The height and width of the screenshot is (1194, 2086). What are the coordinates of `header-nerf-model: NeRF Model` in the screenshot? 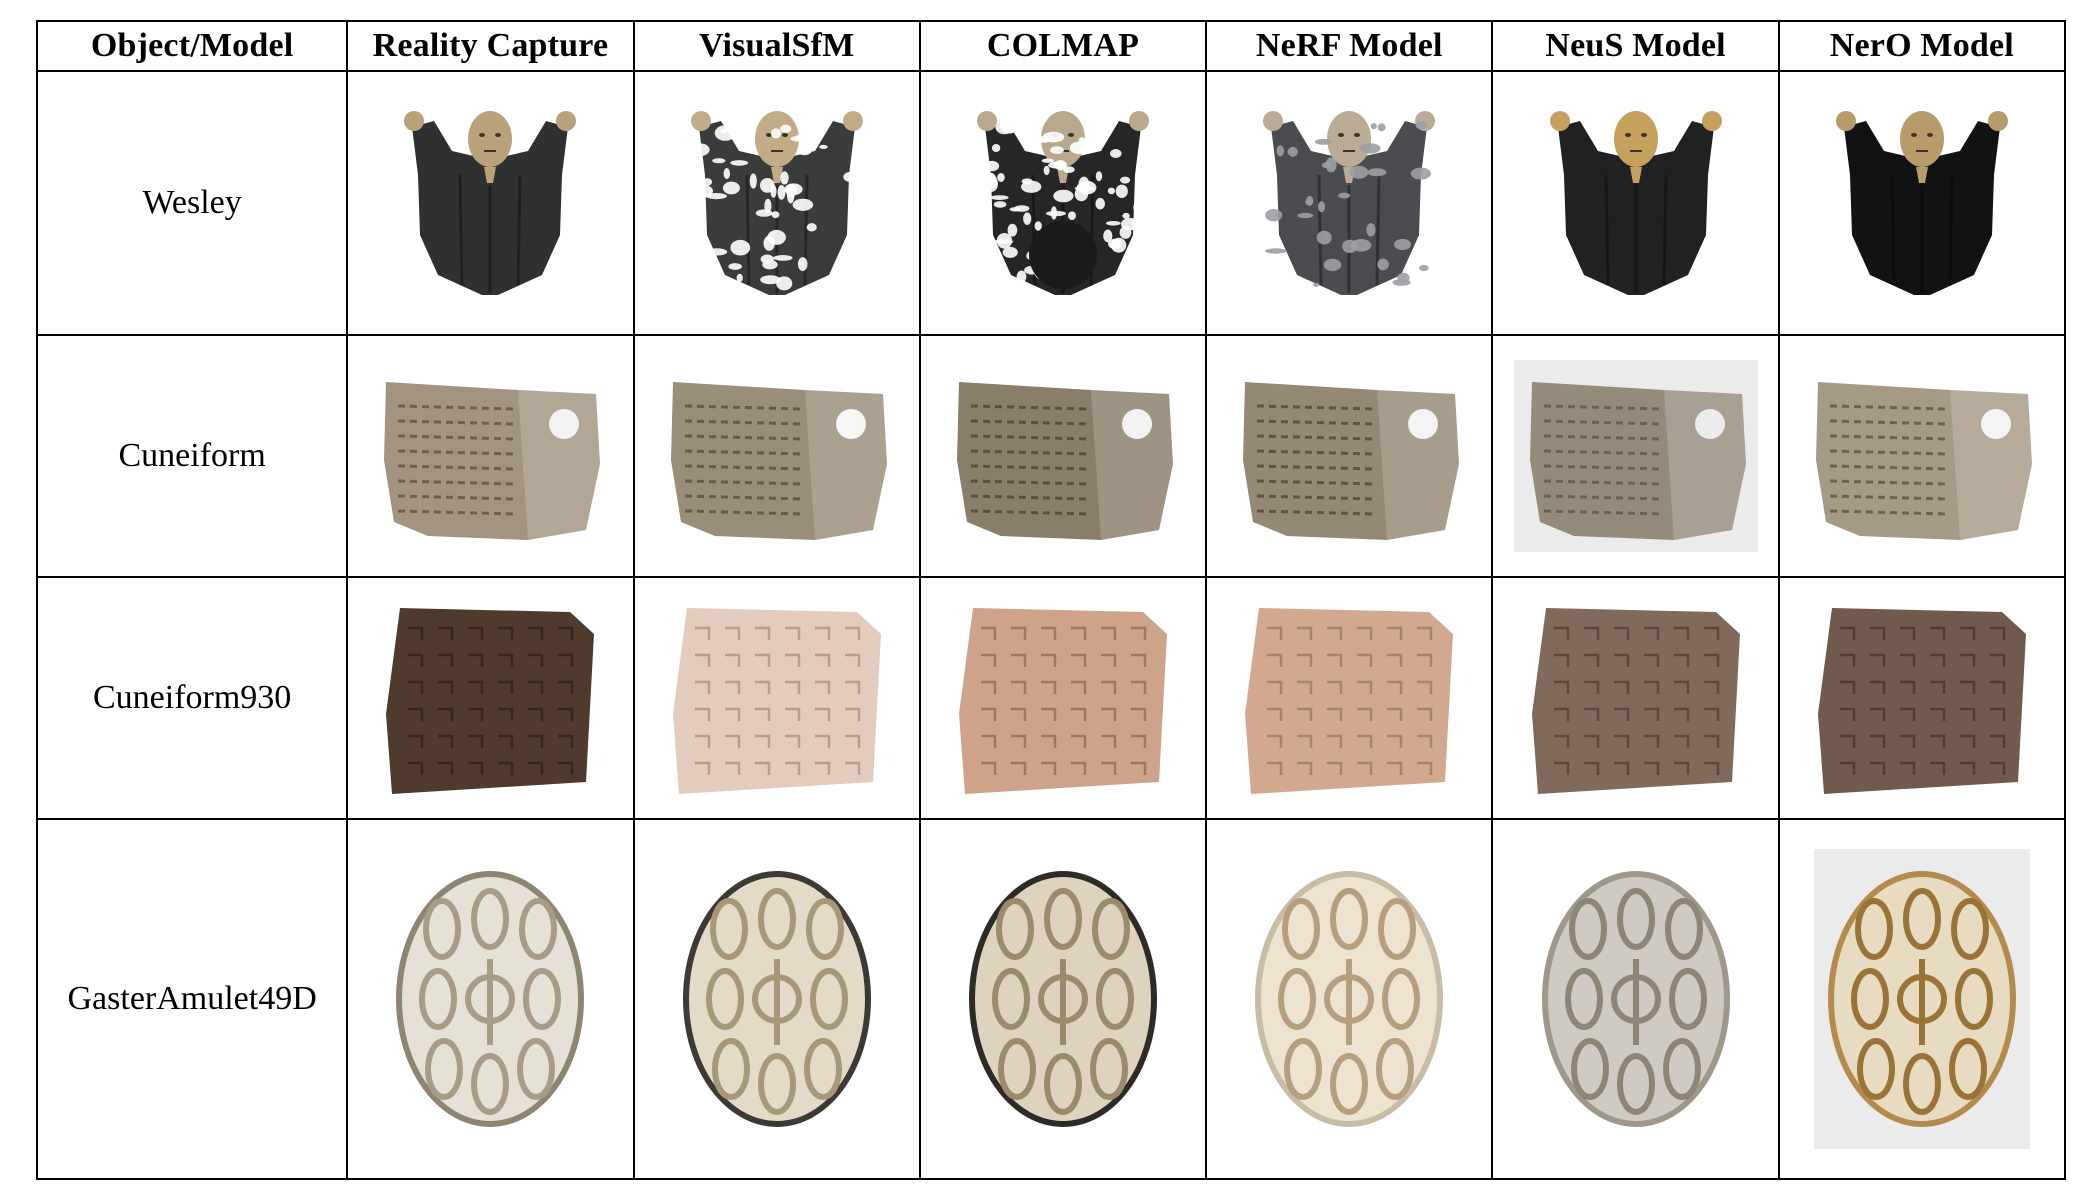 It's located at (1349, 46).